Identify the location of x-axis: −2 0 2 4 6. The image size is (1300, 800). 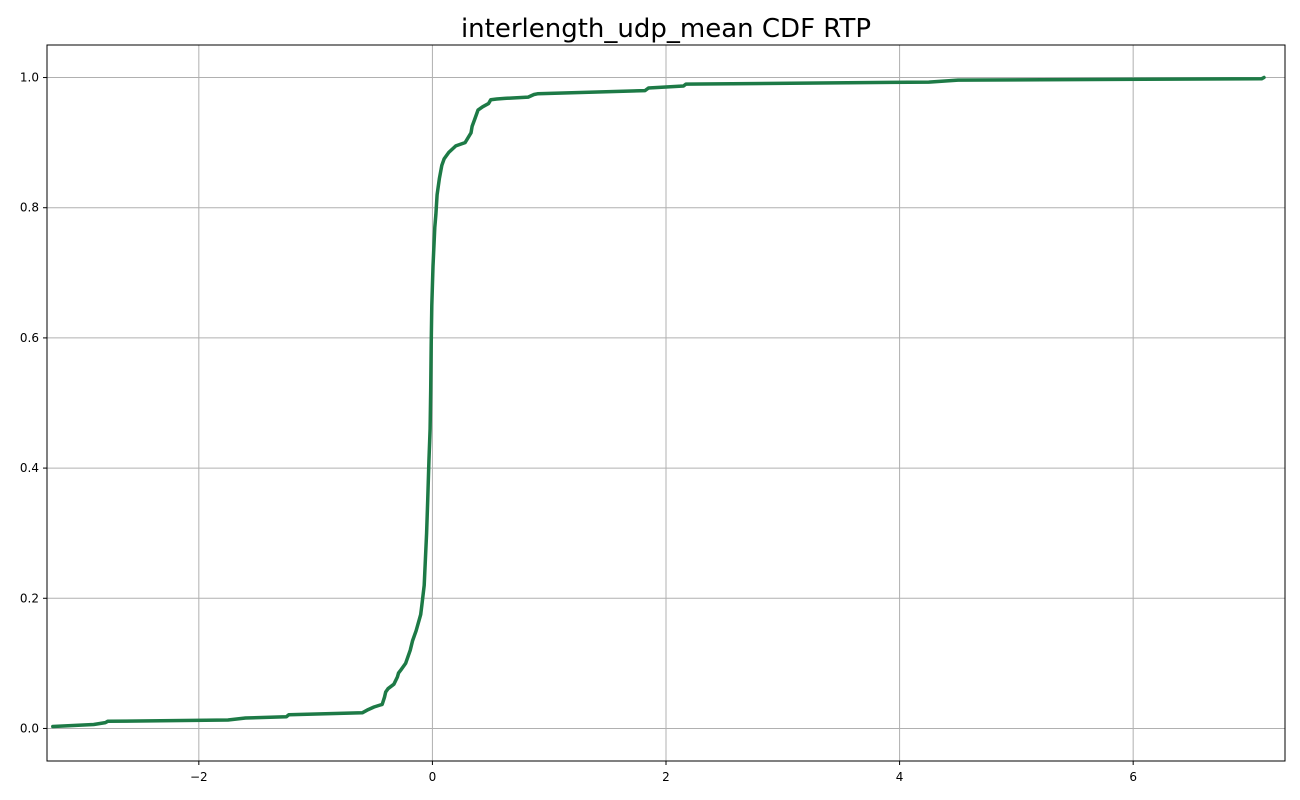
(663, 772).